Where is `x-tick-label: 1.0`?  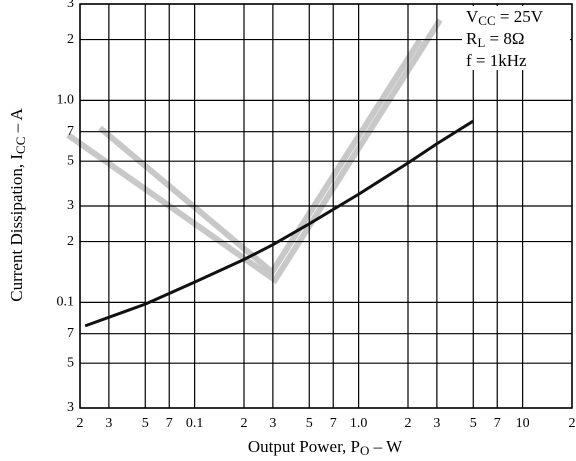
x-tick-label: 1.0 is located at coordinates (359, 423).